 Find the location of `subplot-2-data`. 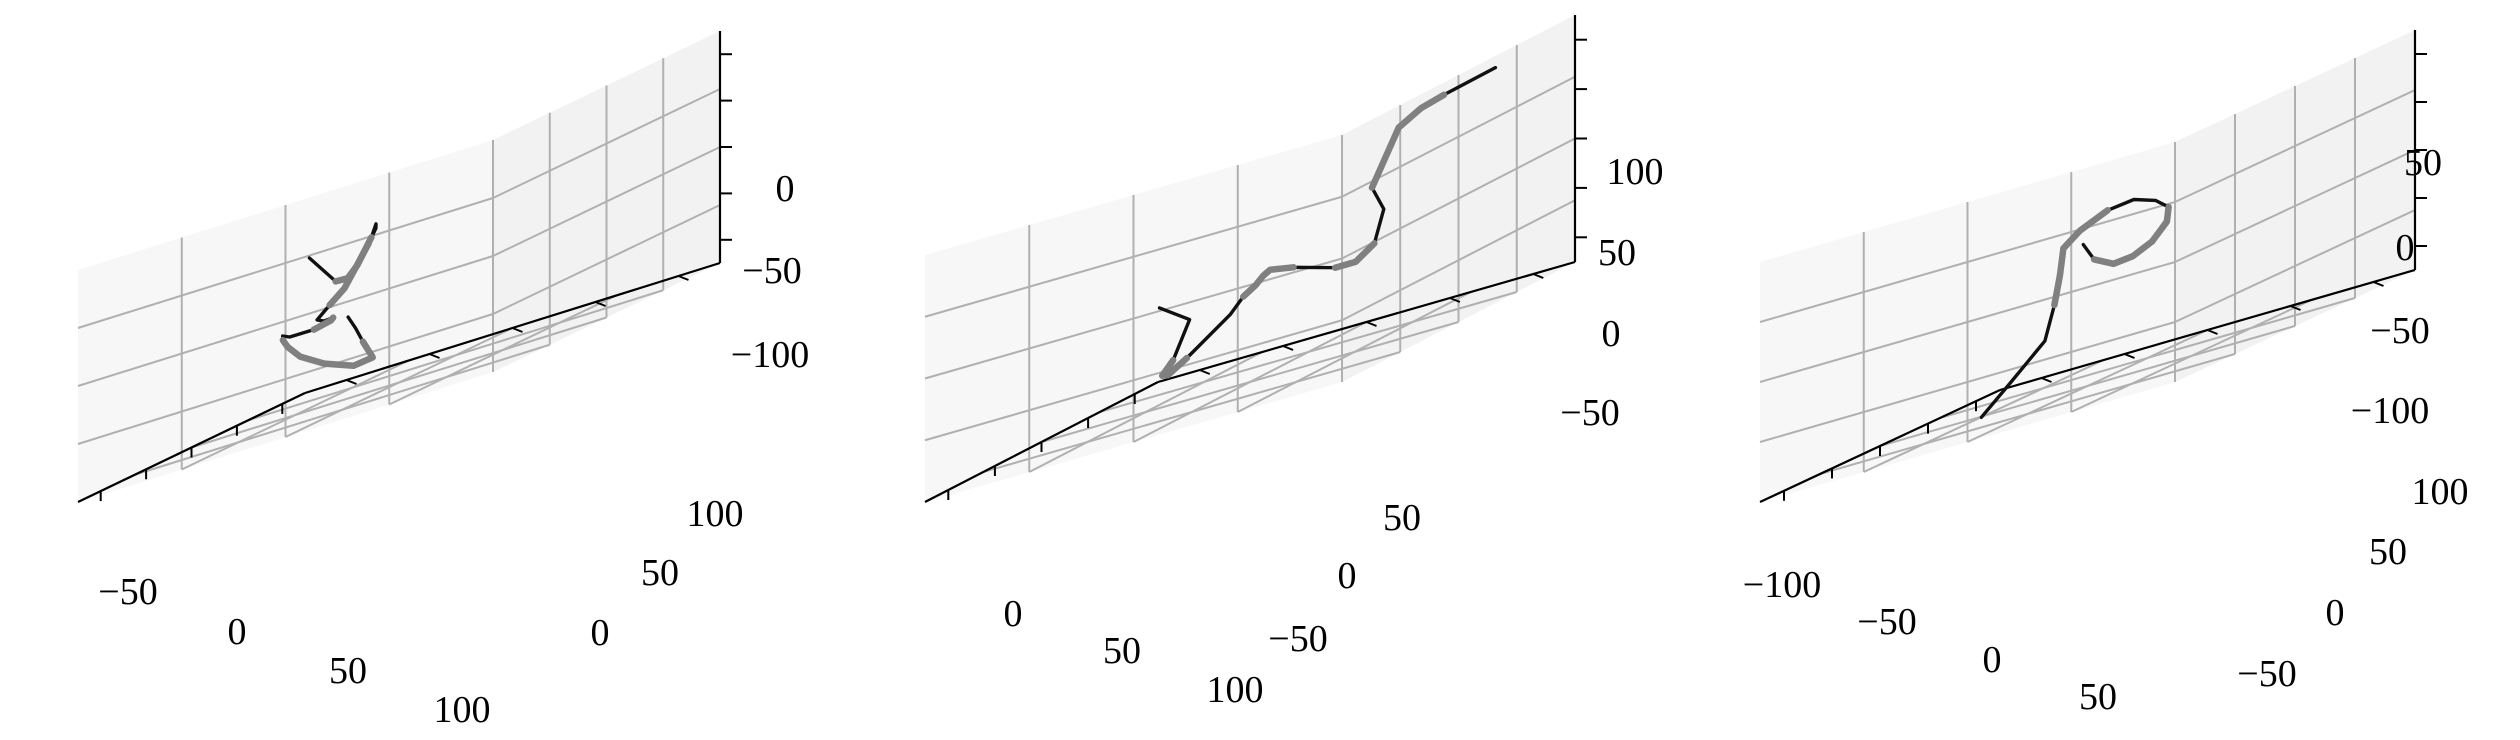

subplot-2-data is located at coordinates (1327, 222).